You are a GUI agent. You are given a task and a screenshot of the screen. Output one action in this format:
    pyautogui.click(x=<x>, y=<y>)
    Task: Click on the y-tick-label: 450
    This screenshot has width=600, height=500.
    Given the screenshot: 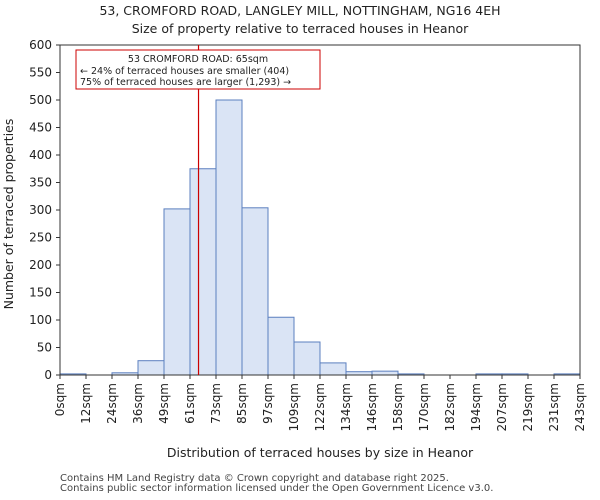 What is the action you would take?
    pyautogui.click(x=40, y=128)
    